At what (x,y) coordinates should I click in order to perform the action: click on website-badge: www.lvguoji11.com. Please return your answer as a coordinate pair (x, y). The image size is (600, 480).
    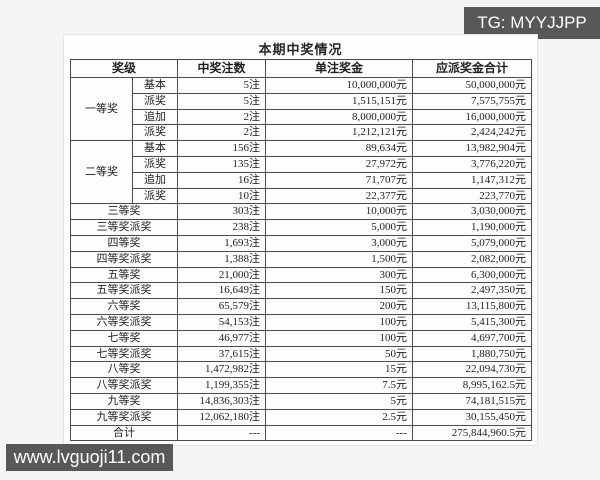
    Looking at the image, I should click on (89, 457).